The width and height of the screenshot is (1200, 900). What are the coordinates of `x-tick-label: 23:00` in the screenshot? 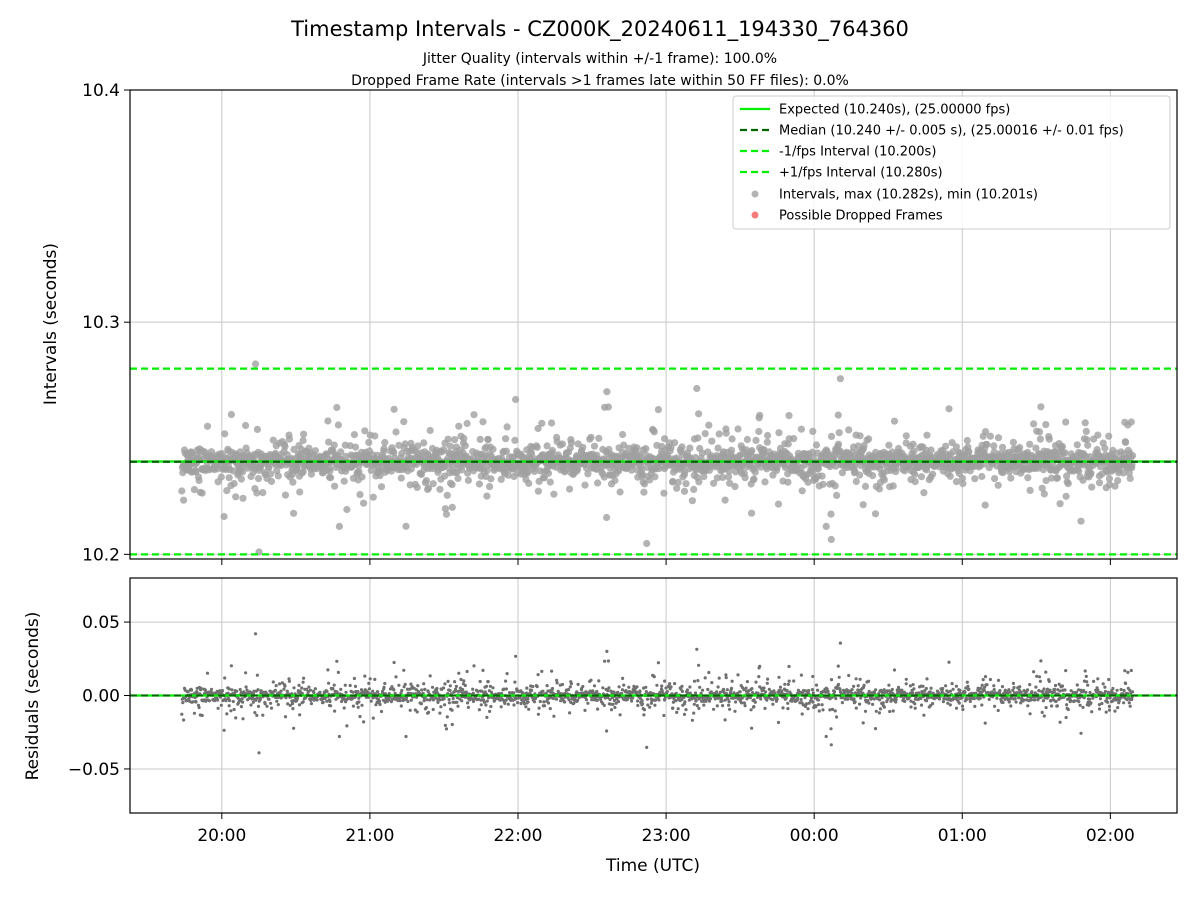 It's located at (666, 836).